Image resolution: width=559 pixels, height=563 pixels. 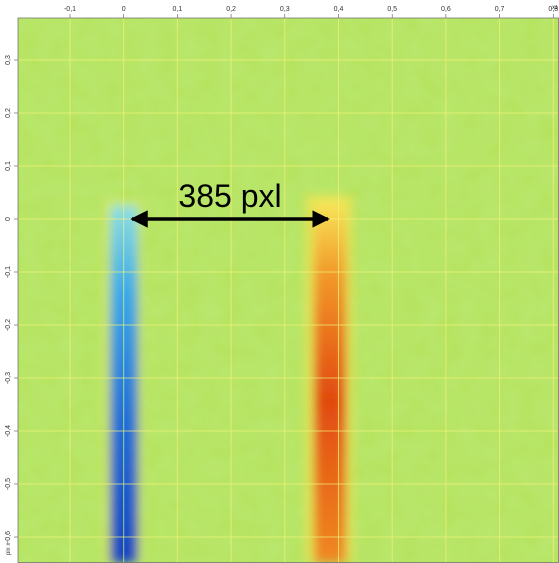 I want to click on y-tick-label: -0,3, so click(x=8, y=378).